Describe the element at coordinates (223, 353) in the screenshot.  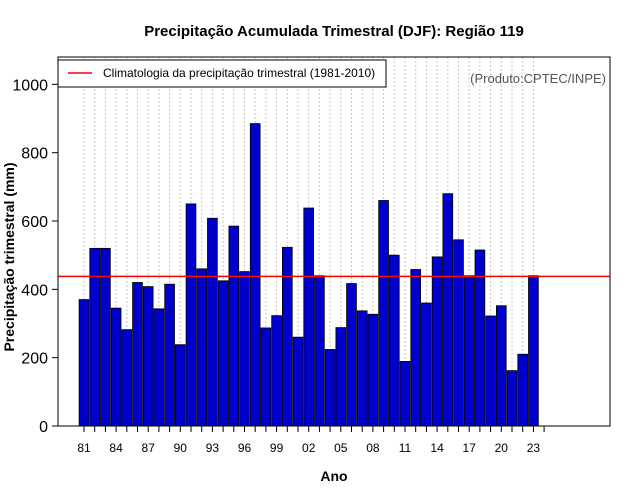
I see `bar-1994` at that location.